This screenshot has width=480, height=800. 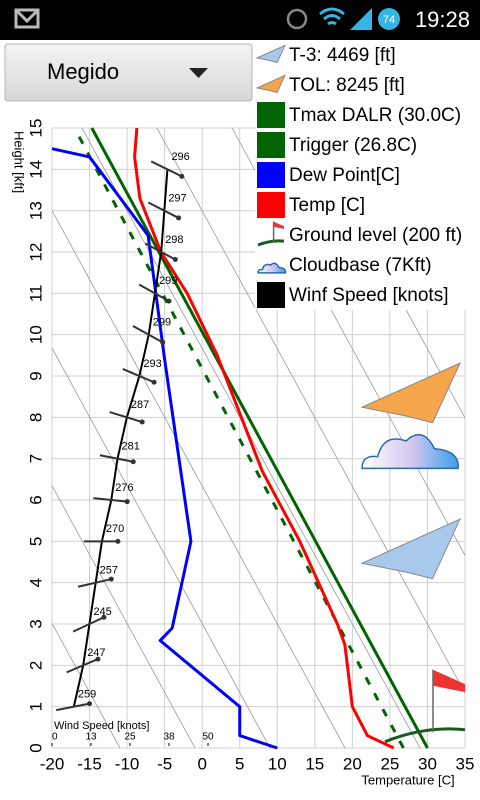 I want to click on wind-direction-label: 293, so click(x=152, y=364).